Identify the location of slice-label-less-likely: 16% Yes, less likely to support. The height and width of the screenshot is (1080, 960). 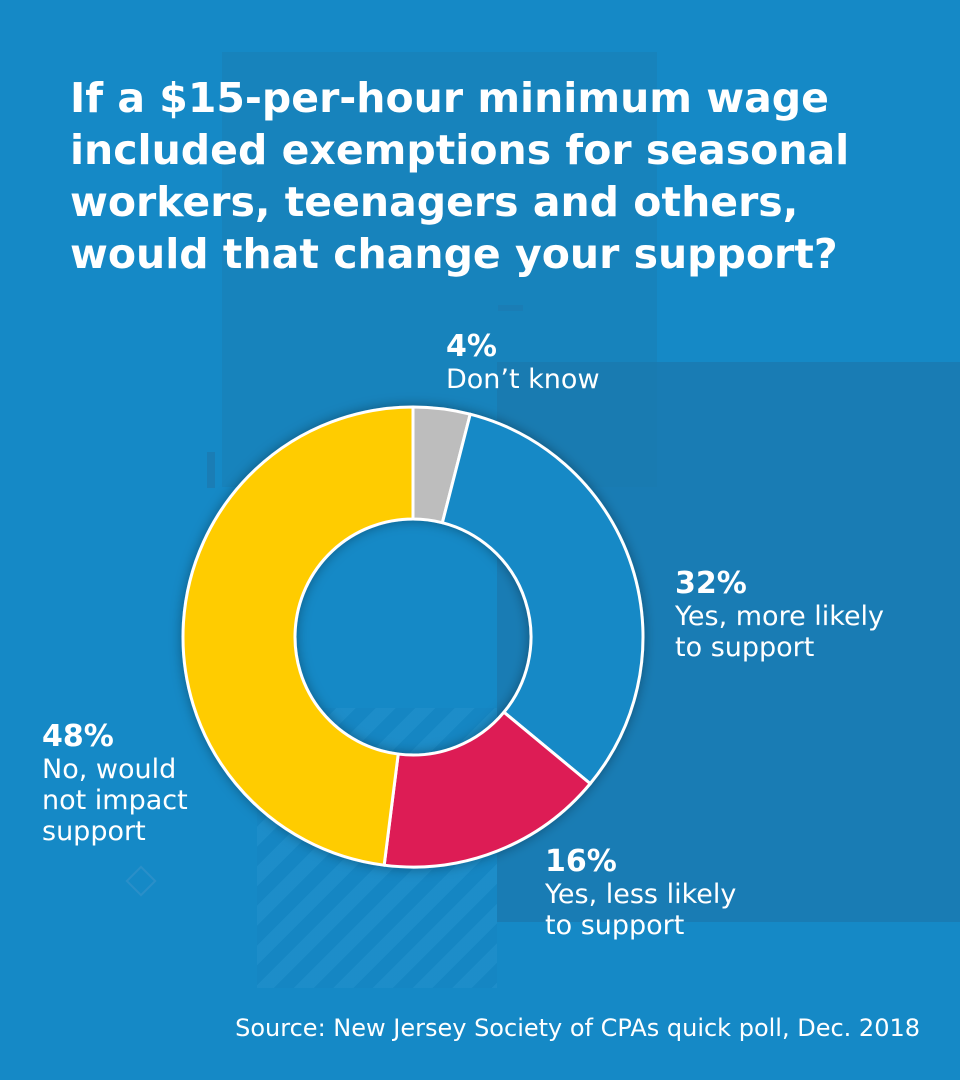
(641, 893).